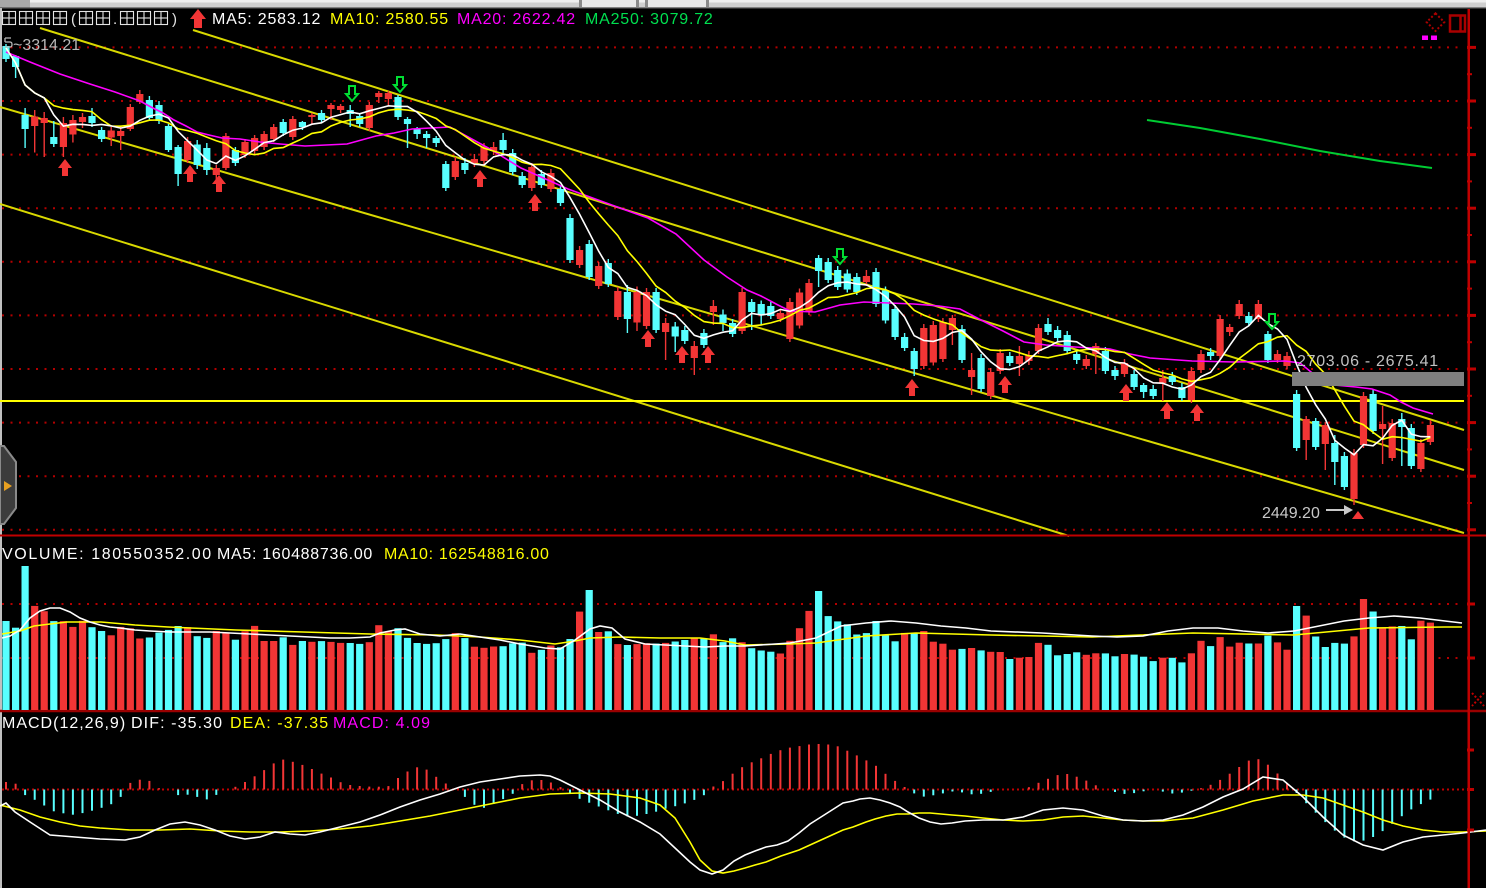 The height and width of the screenshot is (888, 1486). I want to click on svg-text: 2703.06 - 2675.41, so click(1368, 361).